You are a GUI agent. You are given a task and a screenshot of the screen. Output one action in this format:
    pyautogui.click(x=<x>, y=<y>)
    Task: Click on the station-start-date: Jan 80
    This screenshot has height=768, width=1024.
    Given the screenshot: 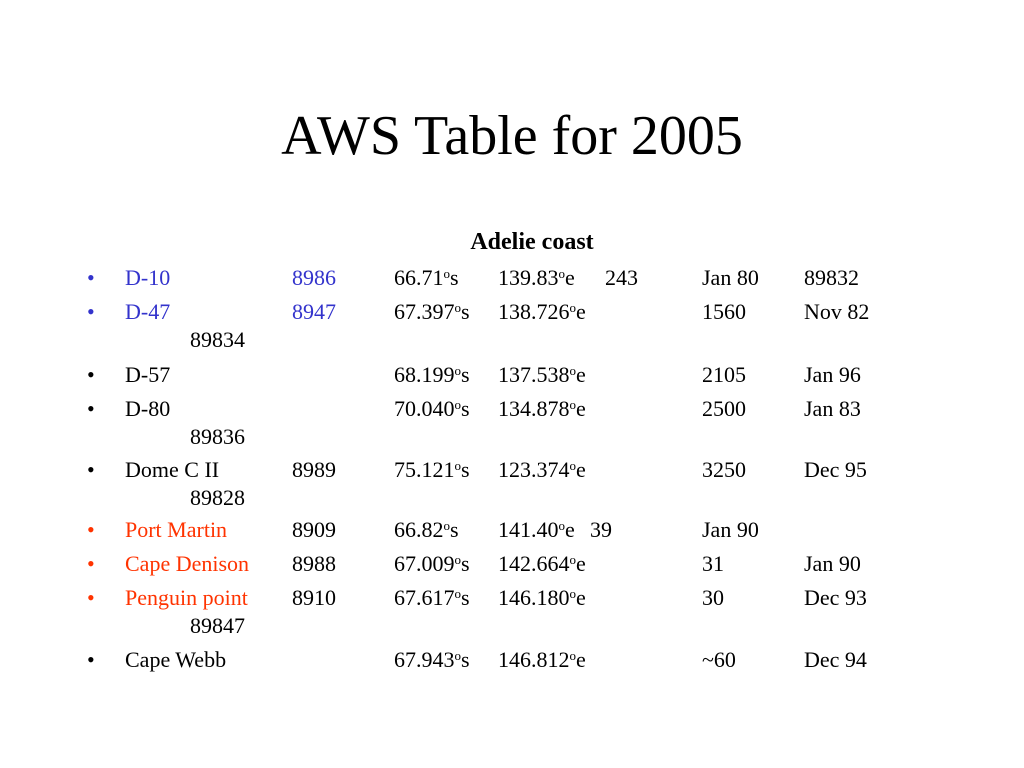 What is the action you would take?
    pyautogui.click(x=730, y=277)
    